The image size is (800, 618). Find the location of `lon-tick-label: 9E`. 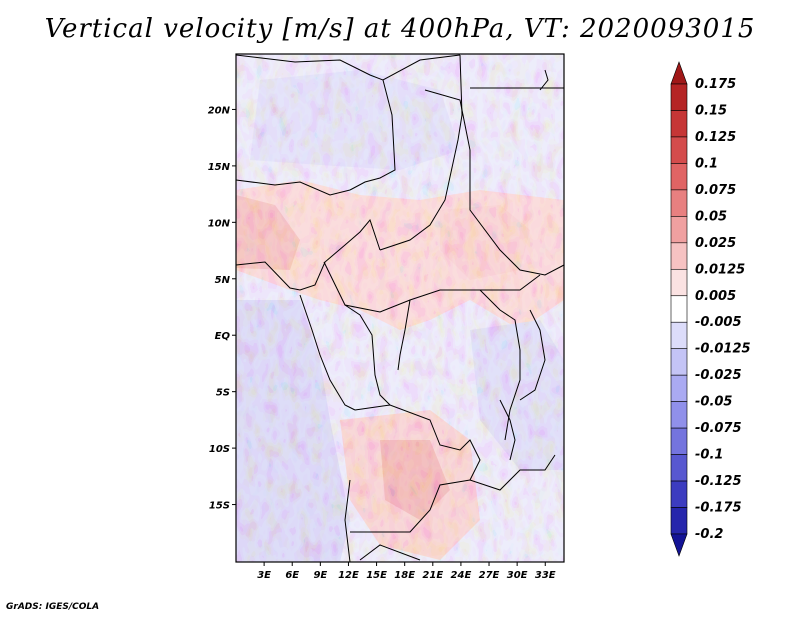

lon-tick-label: 9E is located at coordinates (320, 575).